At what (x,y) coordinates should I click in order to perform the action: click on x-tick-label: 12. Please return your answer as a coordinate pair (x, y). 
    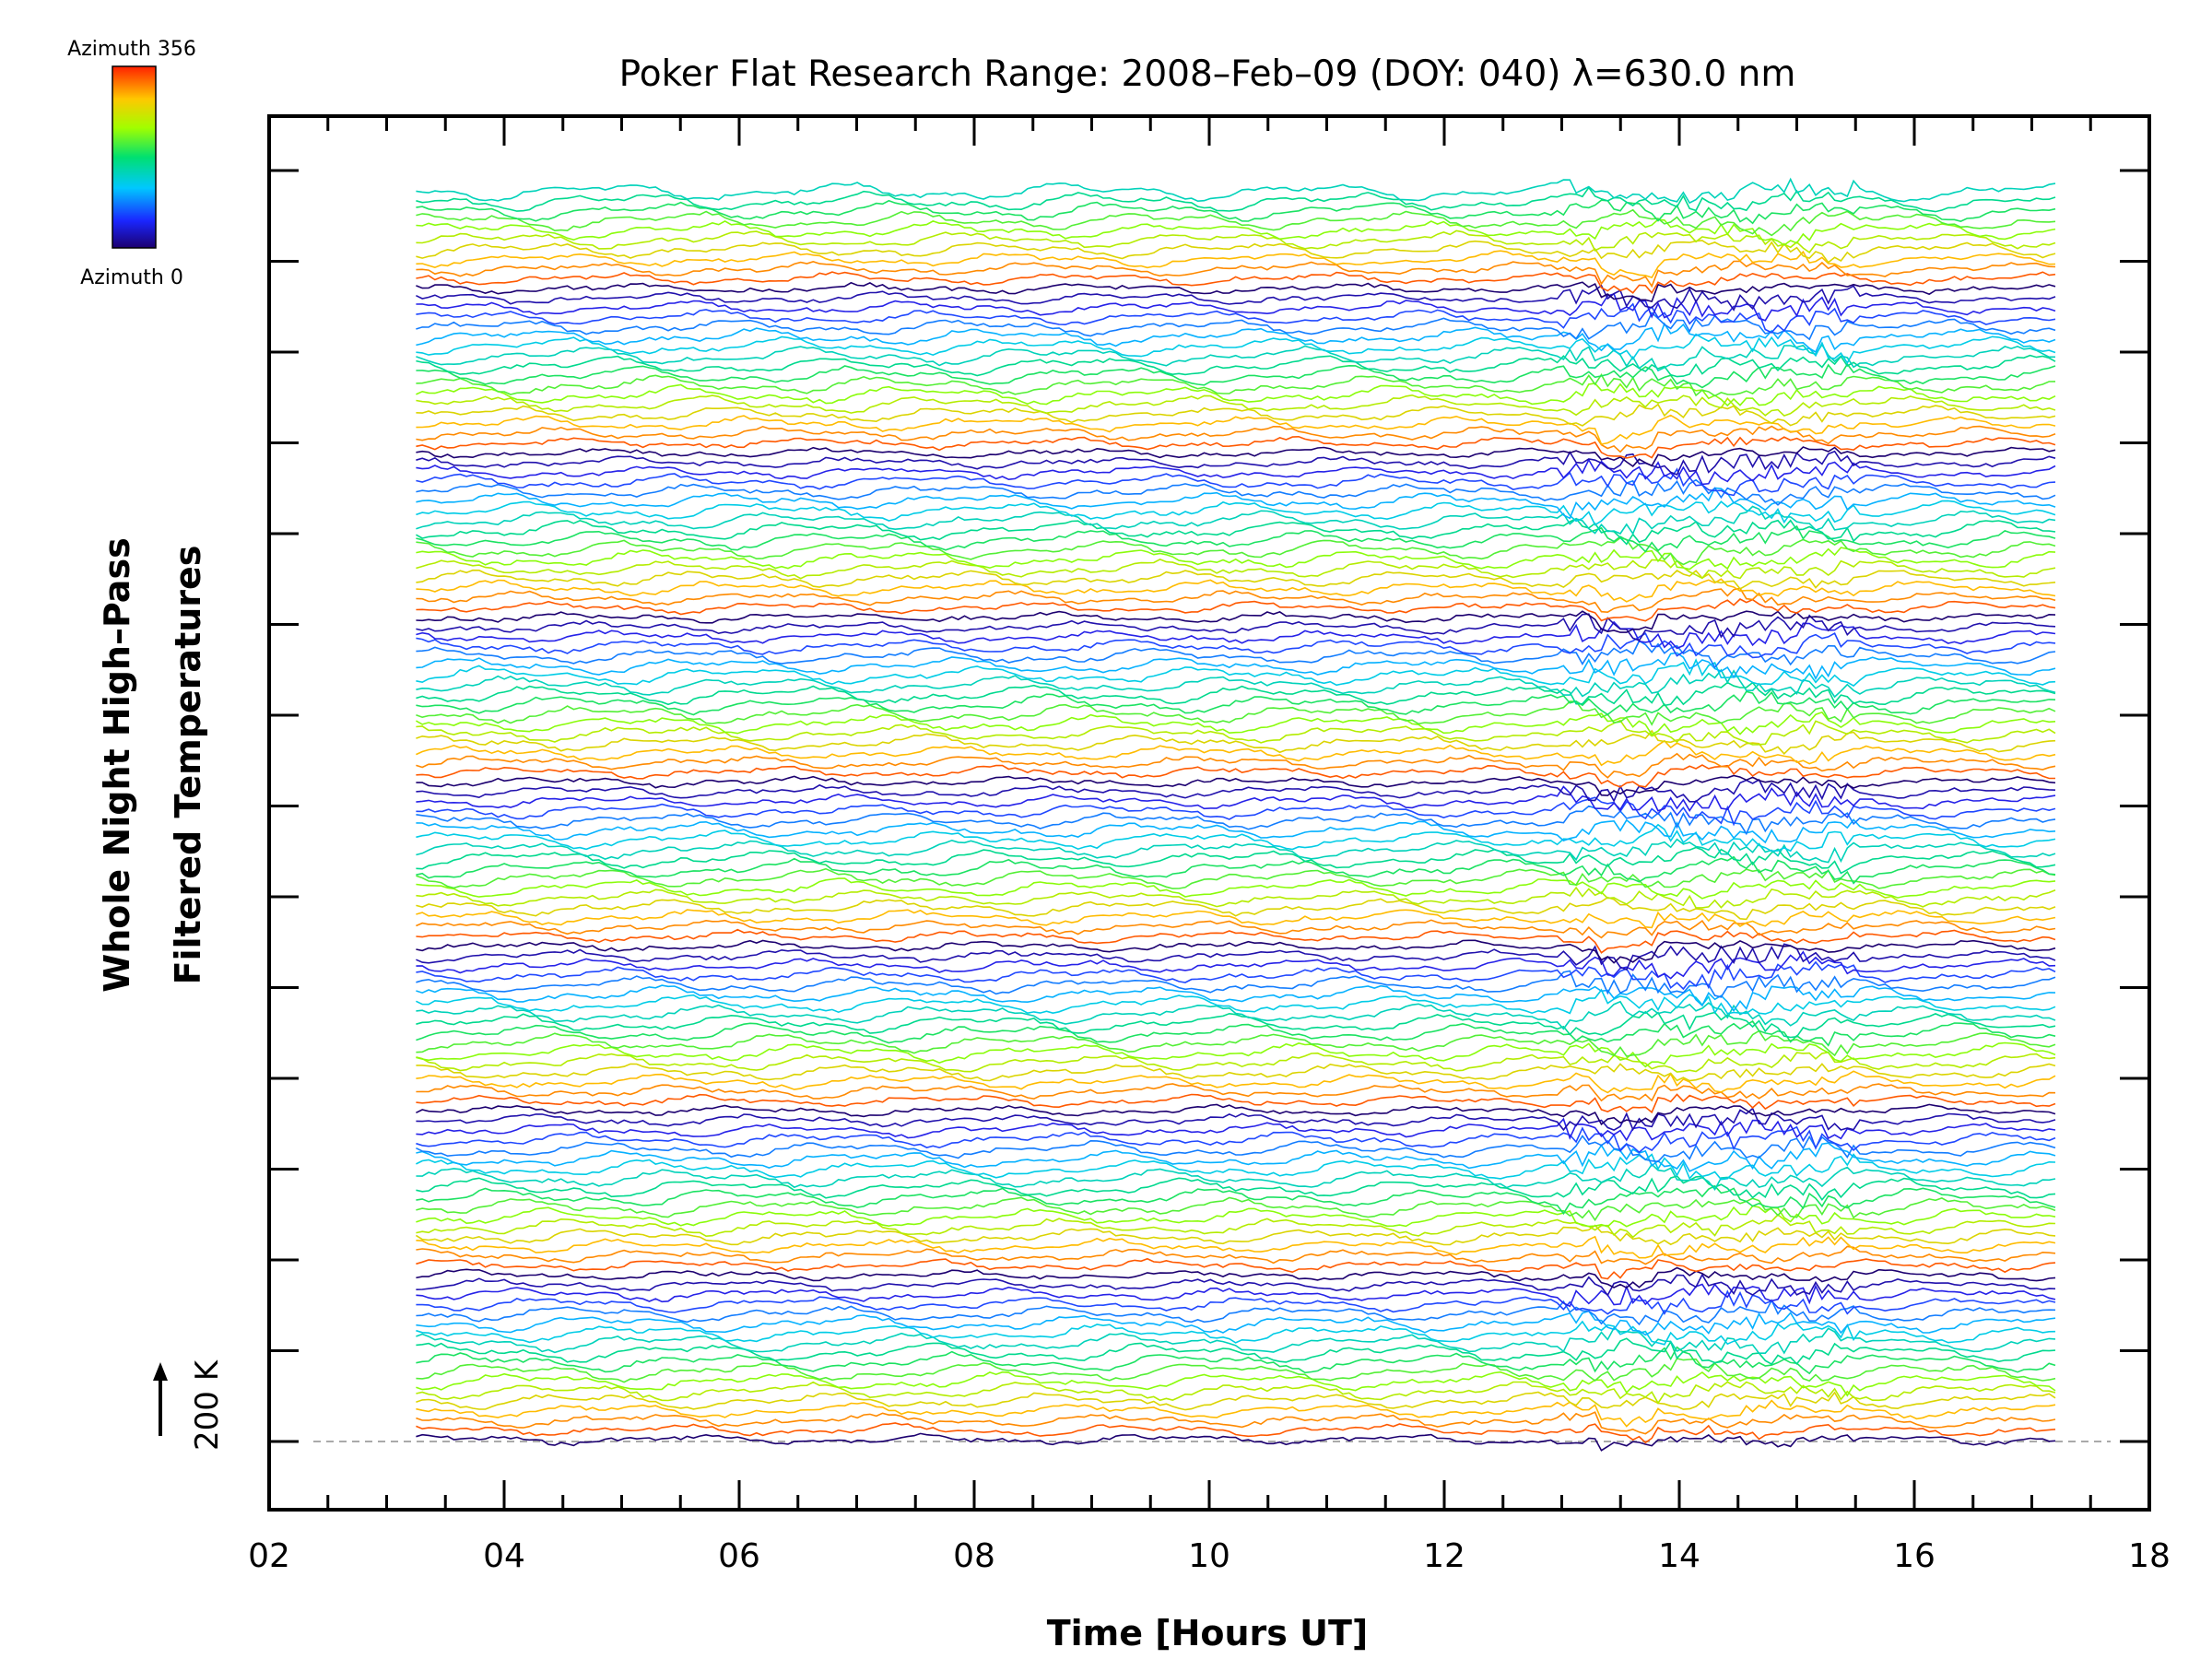
    Looking at the image, I should click on (1444, 1556).